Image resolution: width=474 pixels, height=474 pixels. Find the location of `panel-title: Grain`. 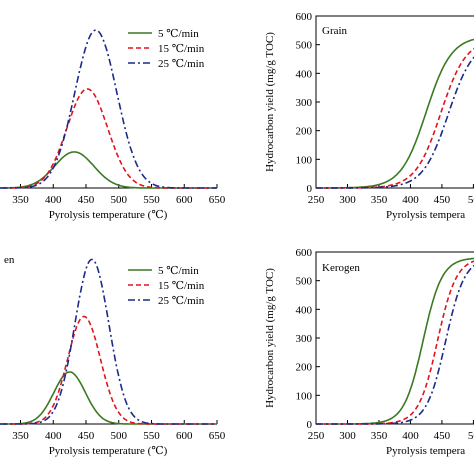

panel-title: Grain is located at coordinates (335, 31).